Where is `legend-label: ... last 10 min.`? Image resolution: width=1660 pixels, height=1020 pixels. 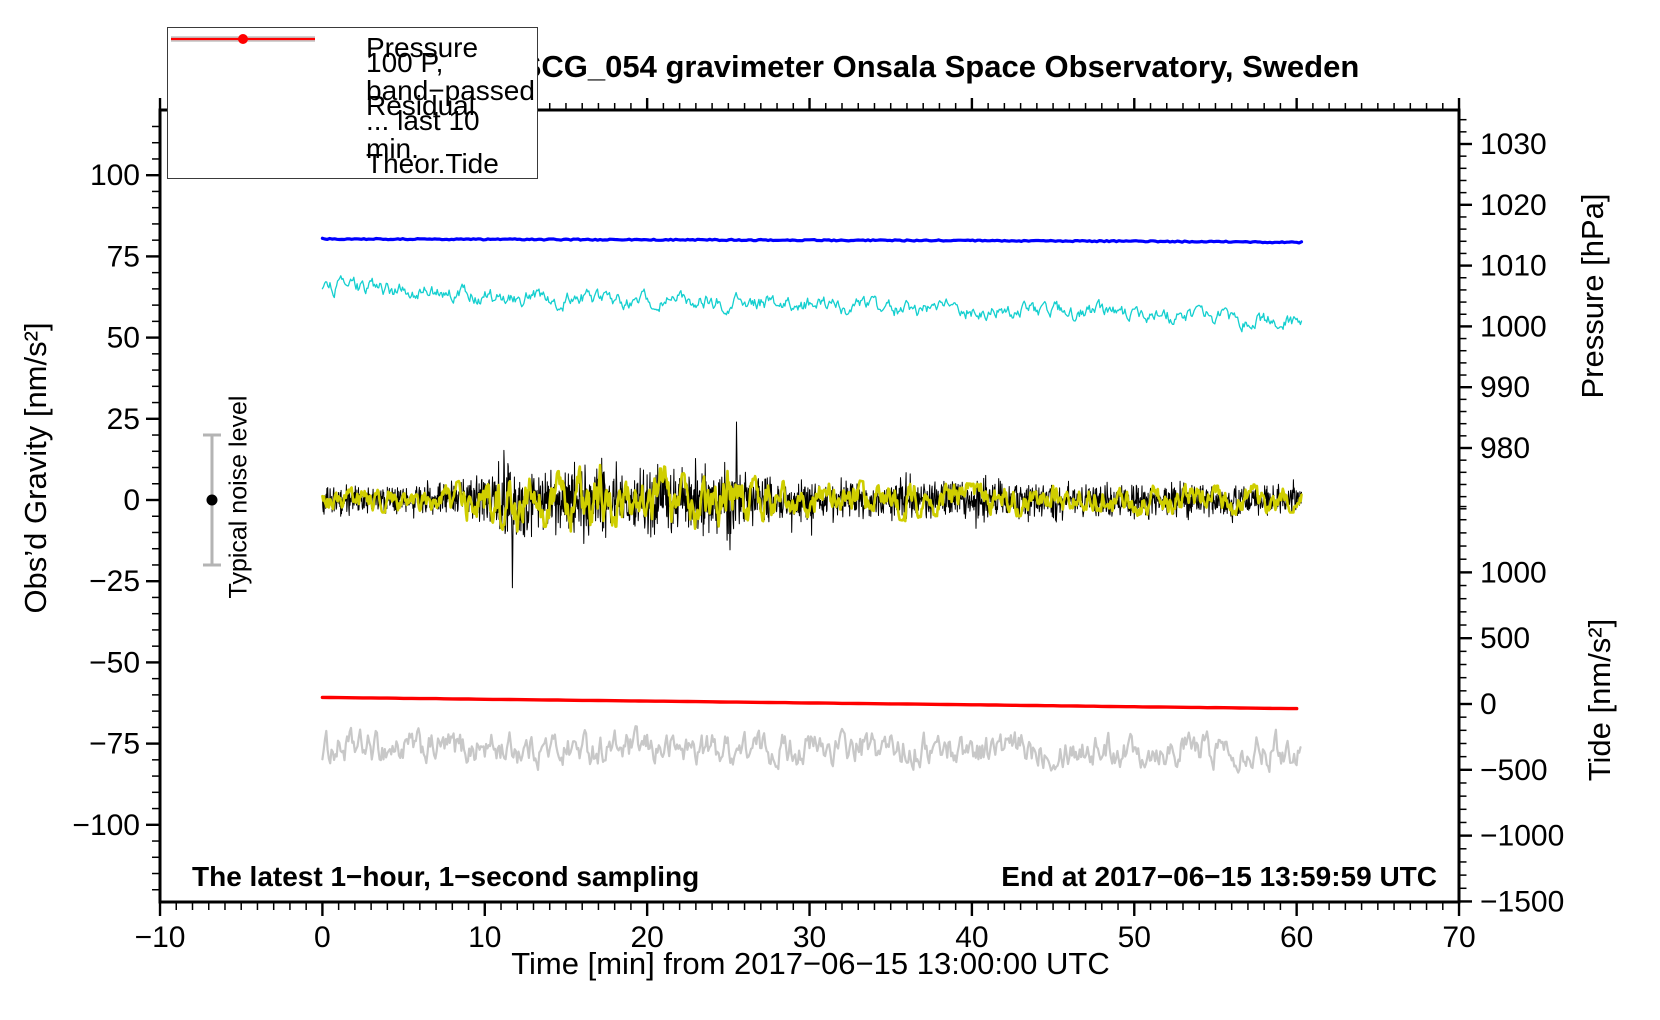 legend-label: ... last 10 min. is located at coordinates (423, 134).